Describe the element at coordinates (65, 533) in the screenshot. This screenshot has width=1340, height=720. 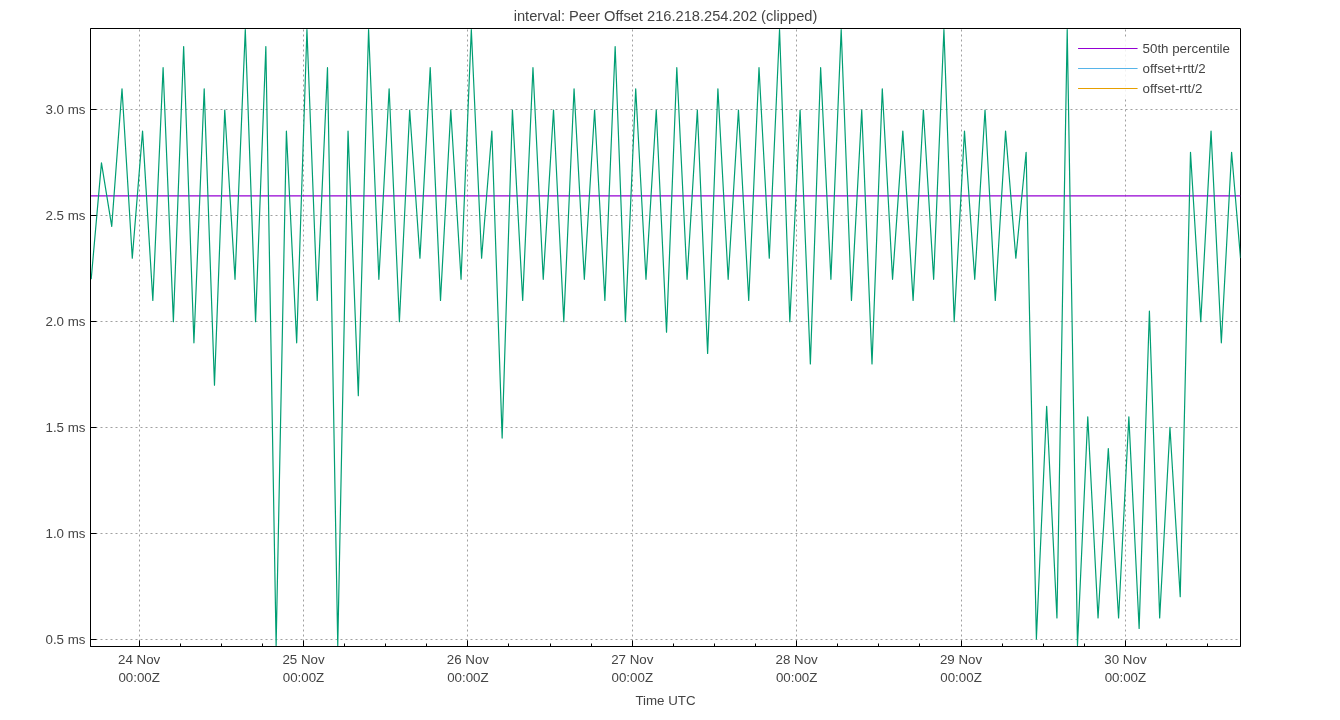
I see `y-tick-label: 1.0 ms` at that location.